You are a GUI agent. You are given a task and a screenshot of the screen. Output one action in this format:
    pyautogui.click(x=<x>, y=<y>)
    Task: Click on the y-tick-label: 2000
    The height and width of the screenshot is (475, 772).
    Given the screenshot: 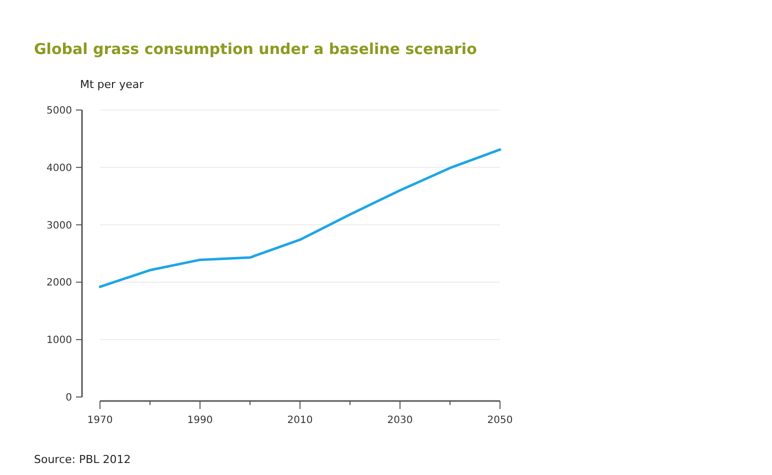 What is the action you would take?
    pyautogui.click(x=59, y=283)
    